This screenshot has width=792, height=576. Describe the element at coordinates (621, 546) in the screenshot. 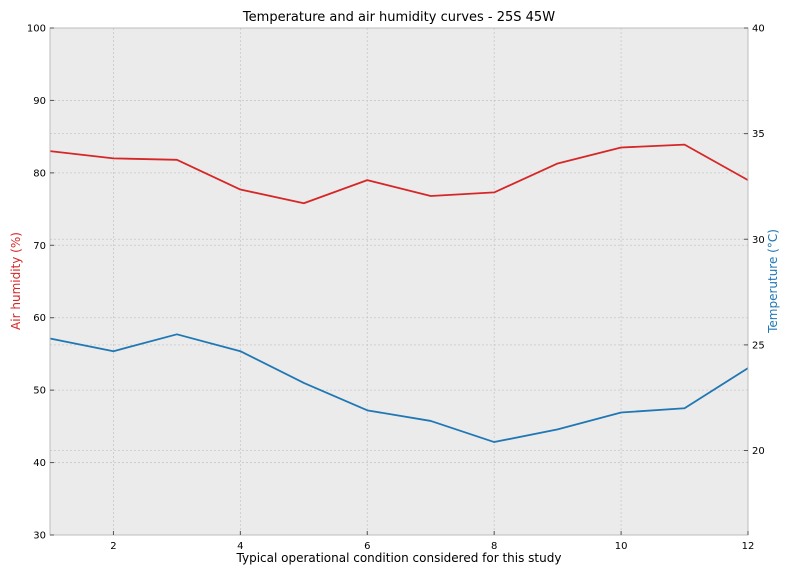

I see `x-tick-label: 10` at that location.